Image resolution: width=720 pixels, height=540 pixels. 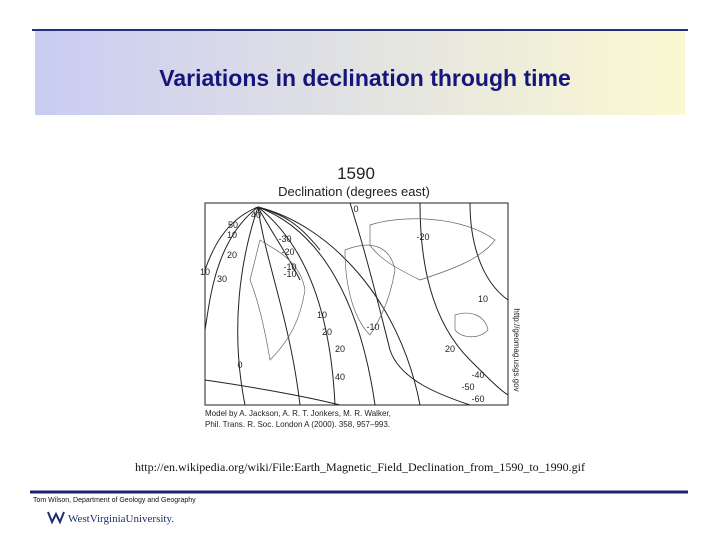 What do you see at coordinates (356, 173) in the screenshot?
I see `figure-year: 1590` at bounding box center [356, 173].